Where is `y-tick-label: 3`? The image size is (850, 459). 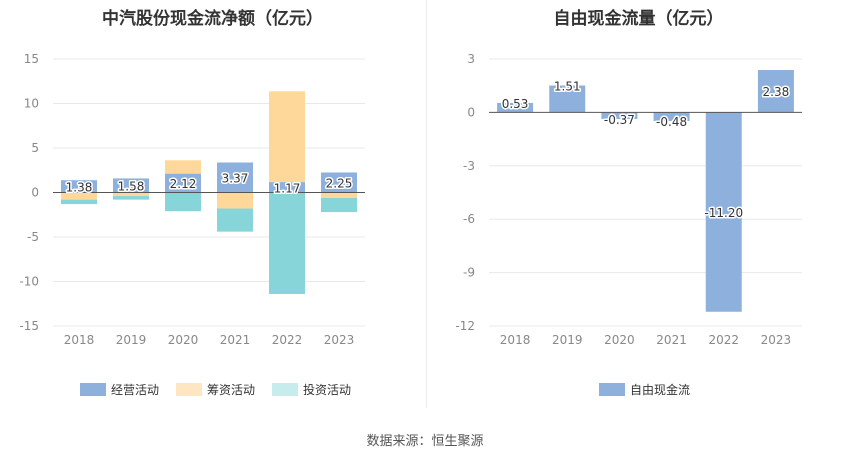
y-tick-label: 3 is located at coordinates (471, 59).